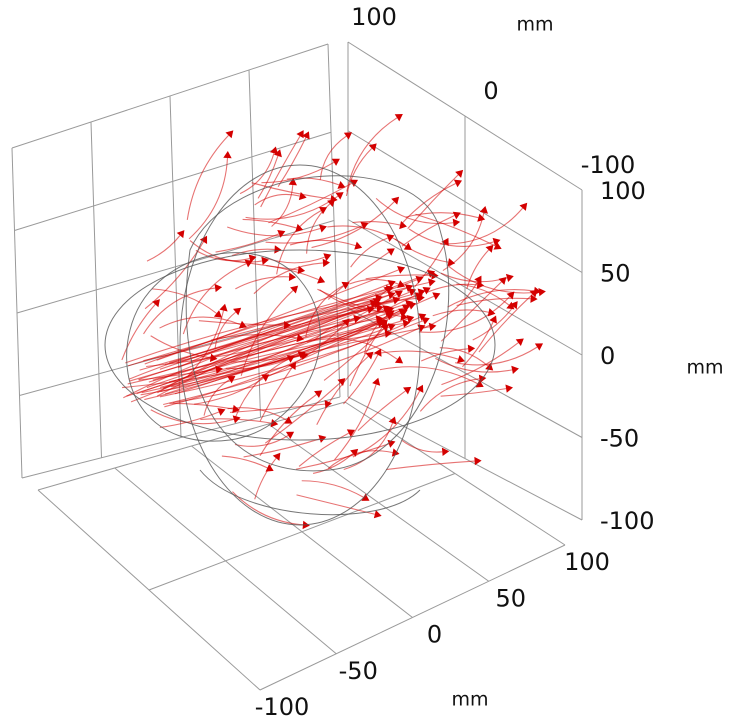  Describe the element at coordinates (619, 439) in the screenshot. I see `z-tick-label: -50` at that location.